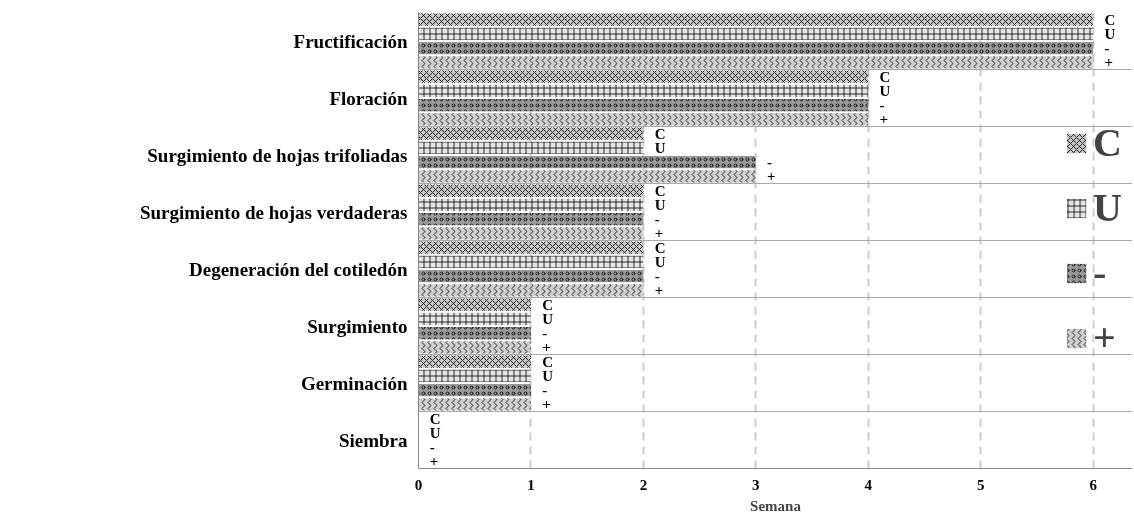  I want to click on x-tick-label: 3, so click(756, 484).